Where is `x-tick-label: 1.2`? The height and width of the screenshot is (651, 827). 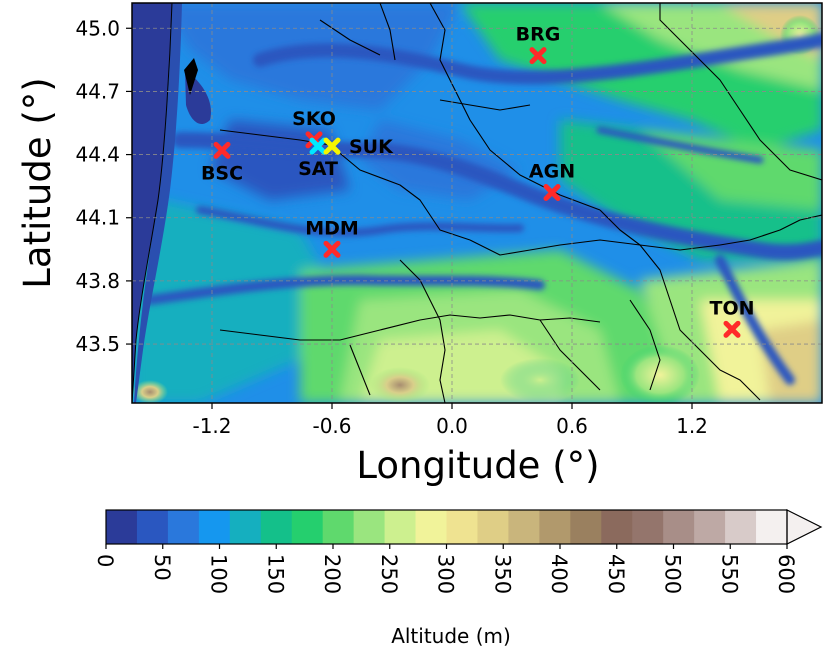 x-tick-label: 1.2 is located at coordinates (692, 426).